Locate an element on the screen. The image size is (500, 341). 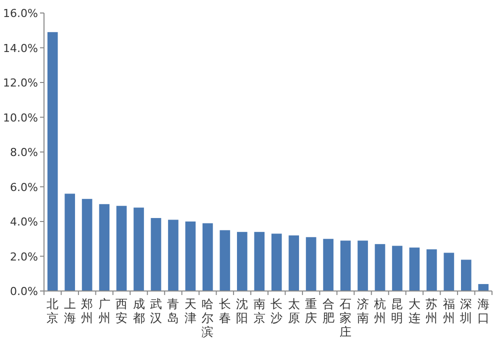
x-tick-label: 合肥 is located at coordinates (328, 311).